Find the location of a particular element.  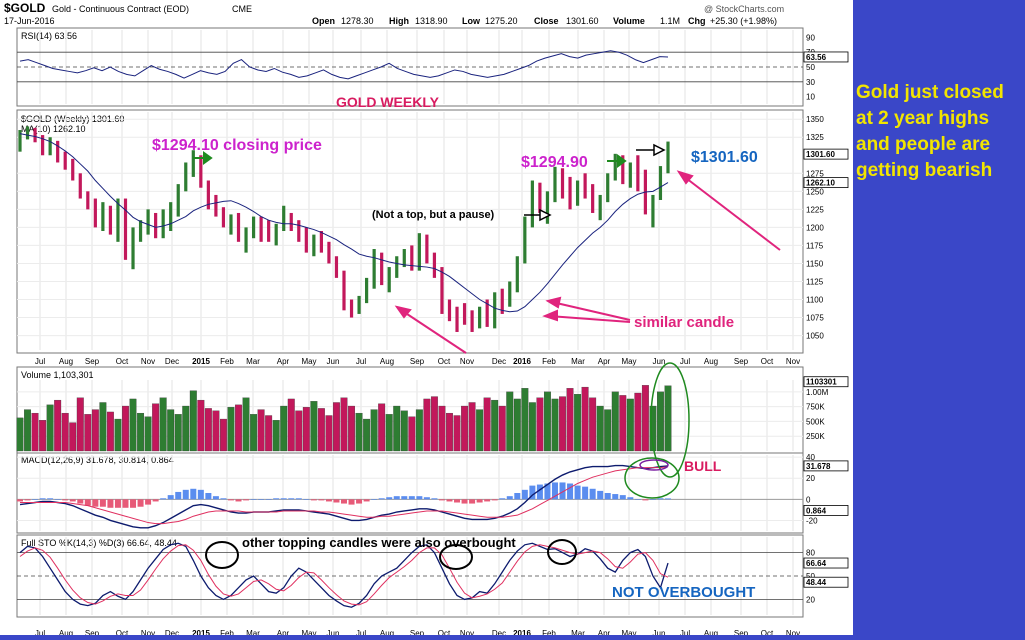

chg-label: Chg is located at coordinates (697, 21).